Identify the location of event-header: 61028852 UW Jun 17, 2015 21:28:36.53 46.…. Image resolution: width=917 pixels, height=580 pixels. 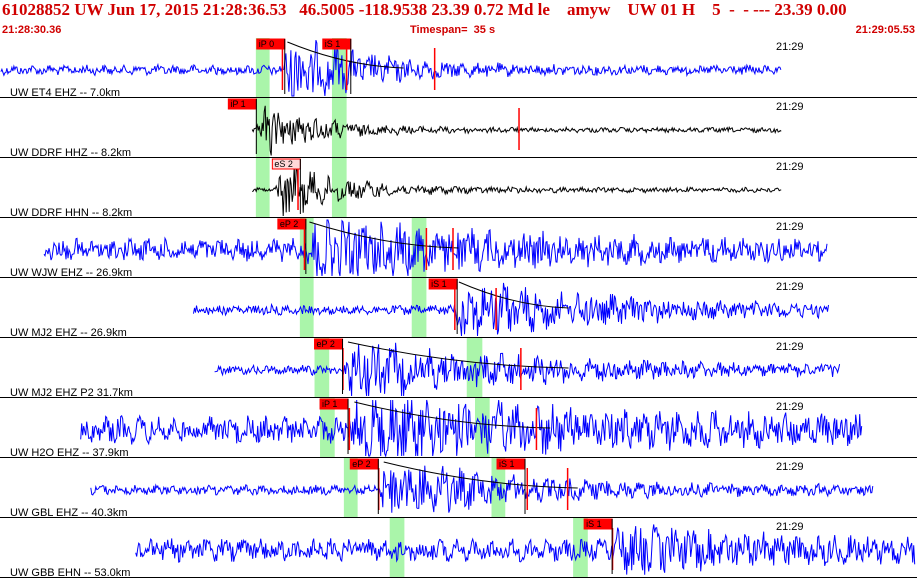
(458, 19).